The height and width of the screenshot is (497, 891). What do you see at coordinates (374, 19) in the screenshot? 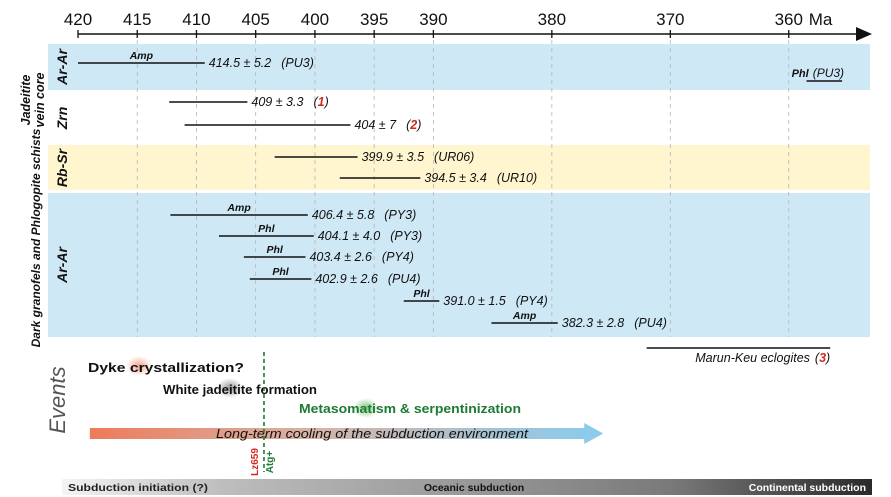
I see `tick-label-395: 395` at bounding box center [374, 19].